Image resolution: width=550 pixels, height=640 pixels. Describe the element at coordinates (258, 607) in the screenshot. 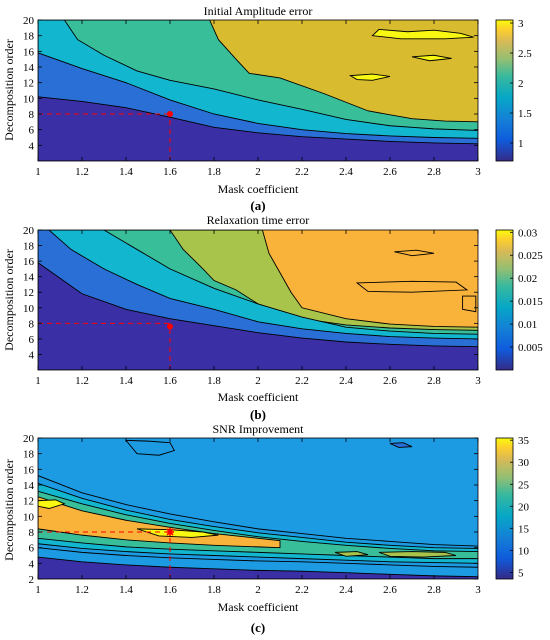

I see `x-axis-label: Mask coefficient` at that location.